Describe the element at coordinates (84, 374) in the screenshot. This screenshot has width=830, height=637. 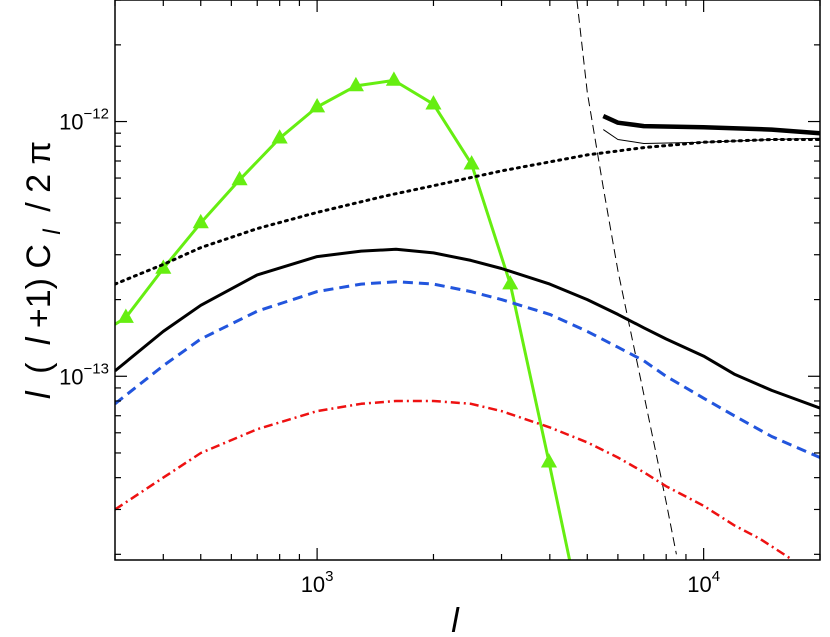
I see `y-tick-label: 10−13` at that location.